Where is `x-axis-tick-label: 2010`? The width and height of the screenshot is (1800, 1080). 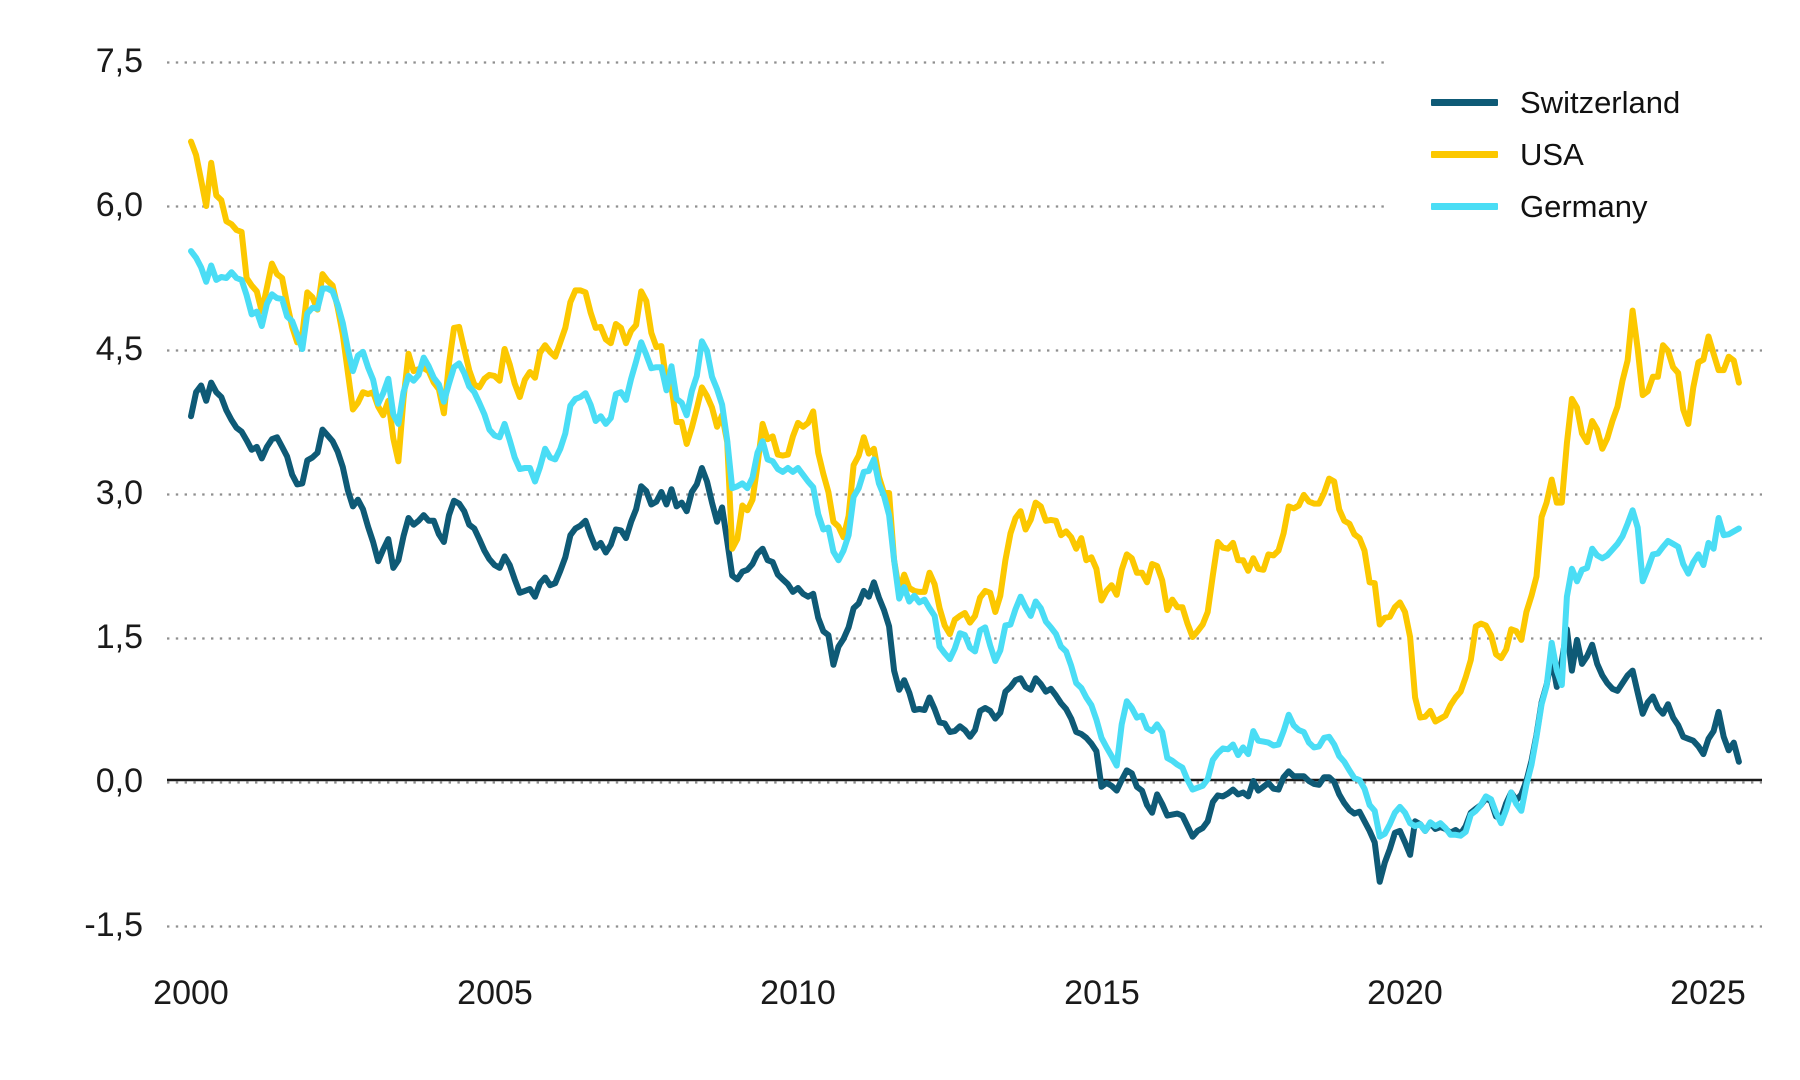 x-axis-tick-label: 2010 is located at coordinates (798, 993).